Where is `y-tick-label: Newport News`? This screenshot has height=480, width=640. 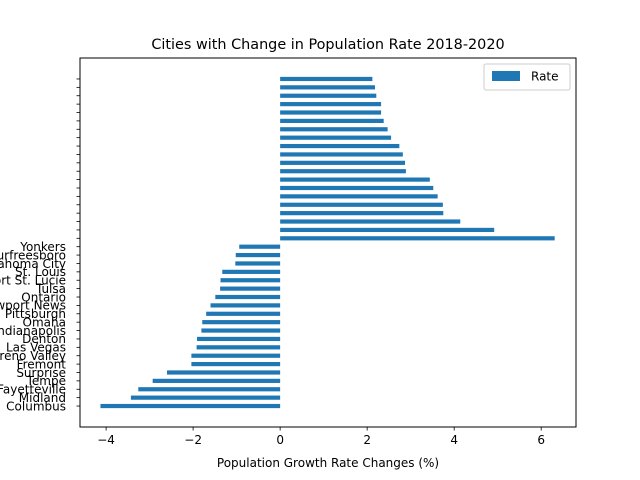 y-tick-label: Newport News is located at coordinates (33, 306).